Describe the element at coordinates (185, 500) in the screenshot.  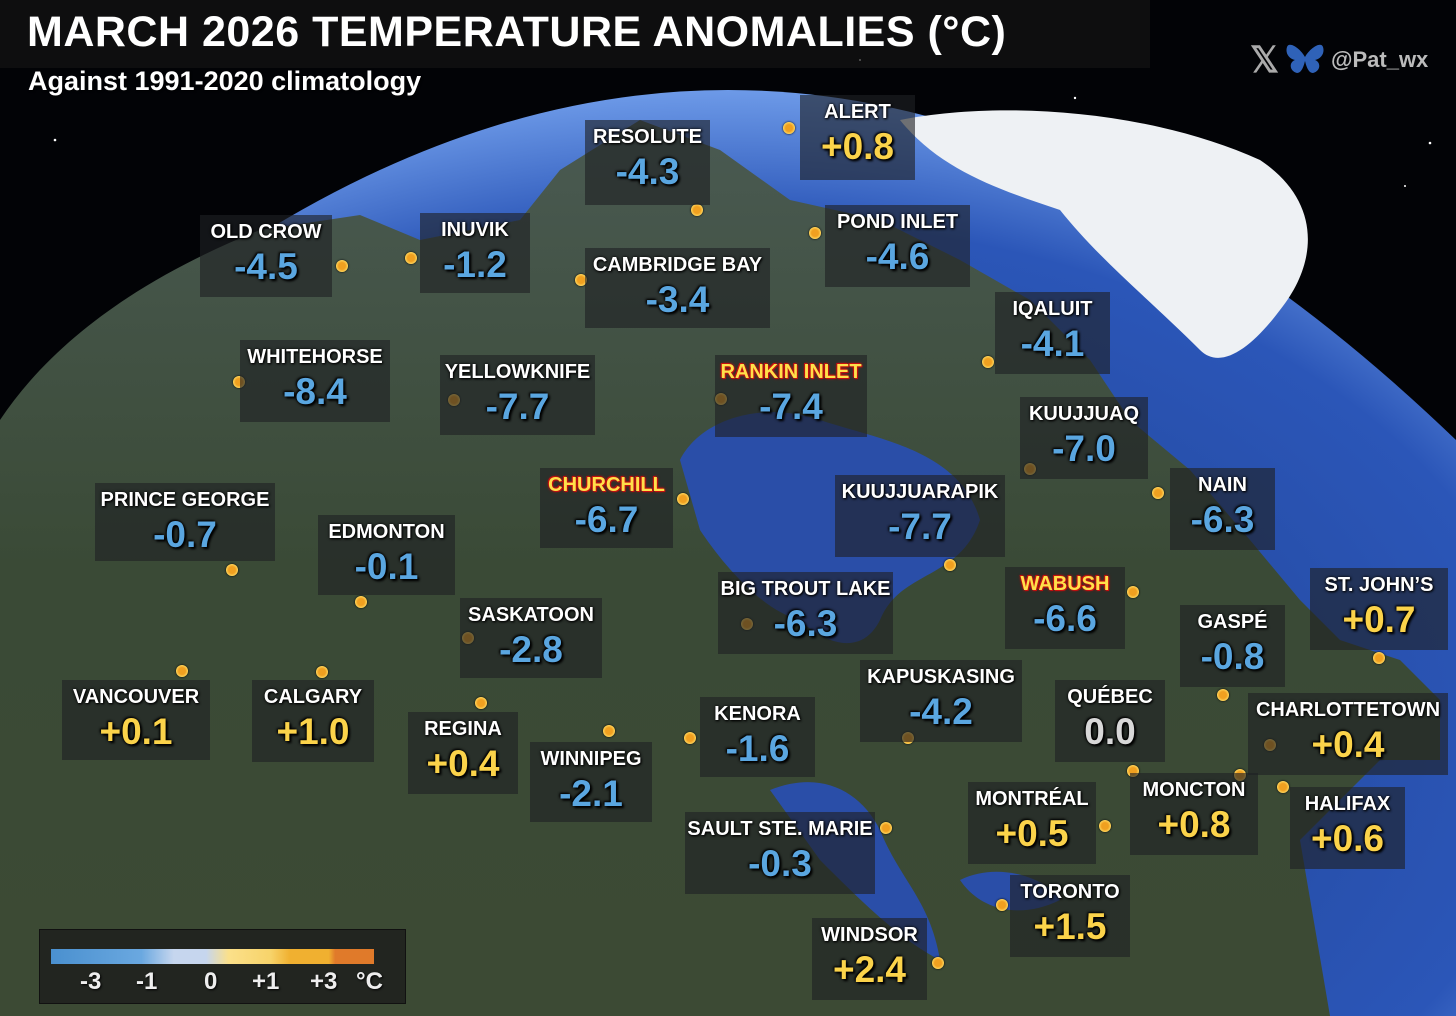
I see `station-name: PRINCE GEORGE` at that location.